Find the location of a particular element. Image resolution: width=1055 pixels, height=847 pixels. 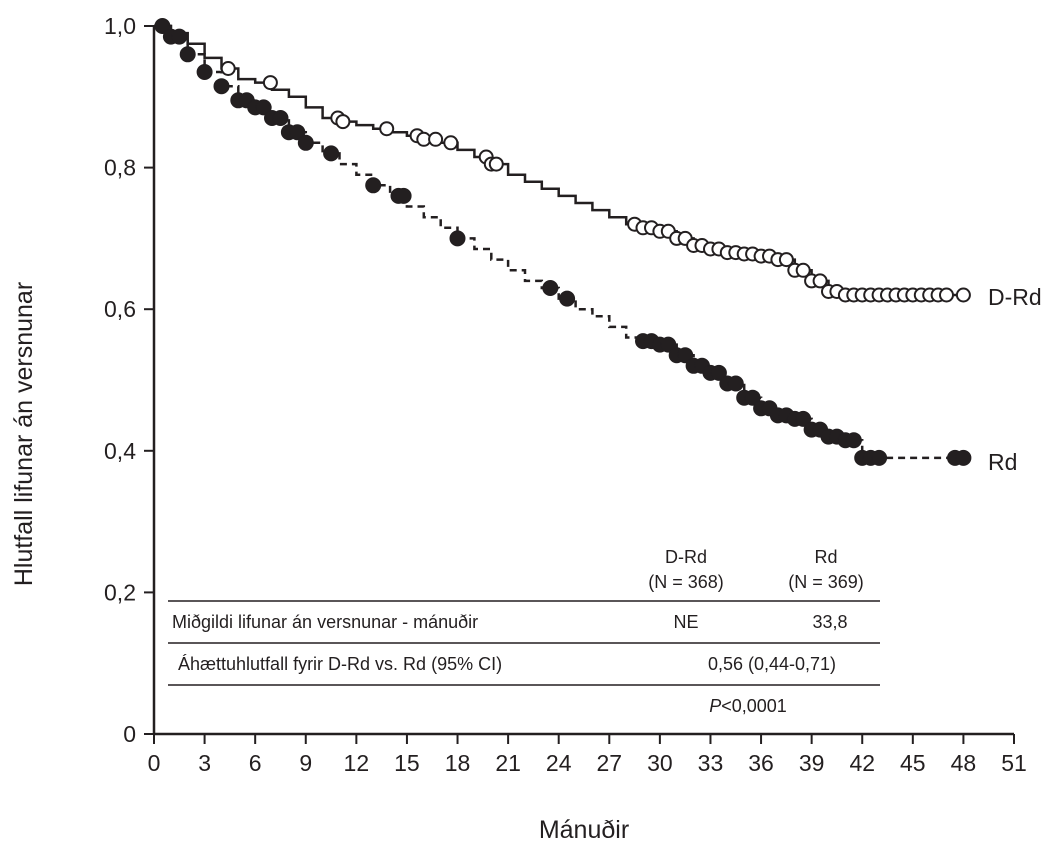

series-label-rd: Rd is located at coordinates (1002, 462).